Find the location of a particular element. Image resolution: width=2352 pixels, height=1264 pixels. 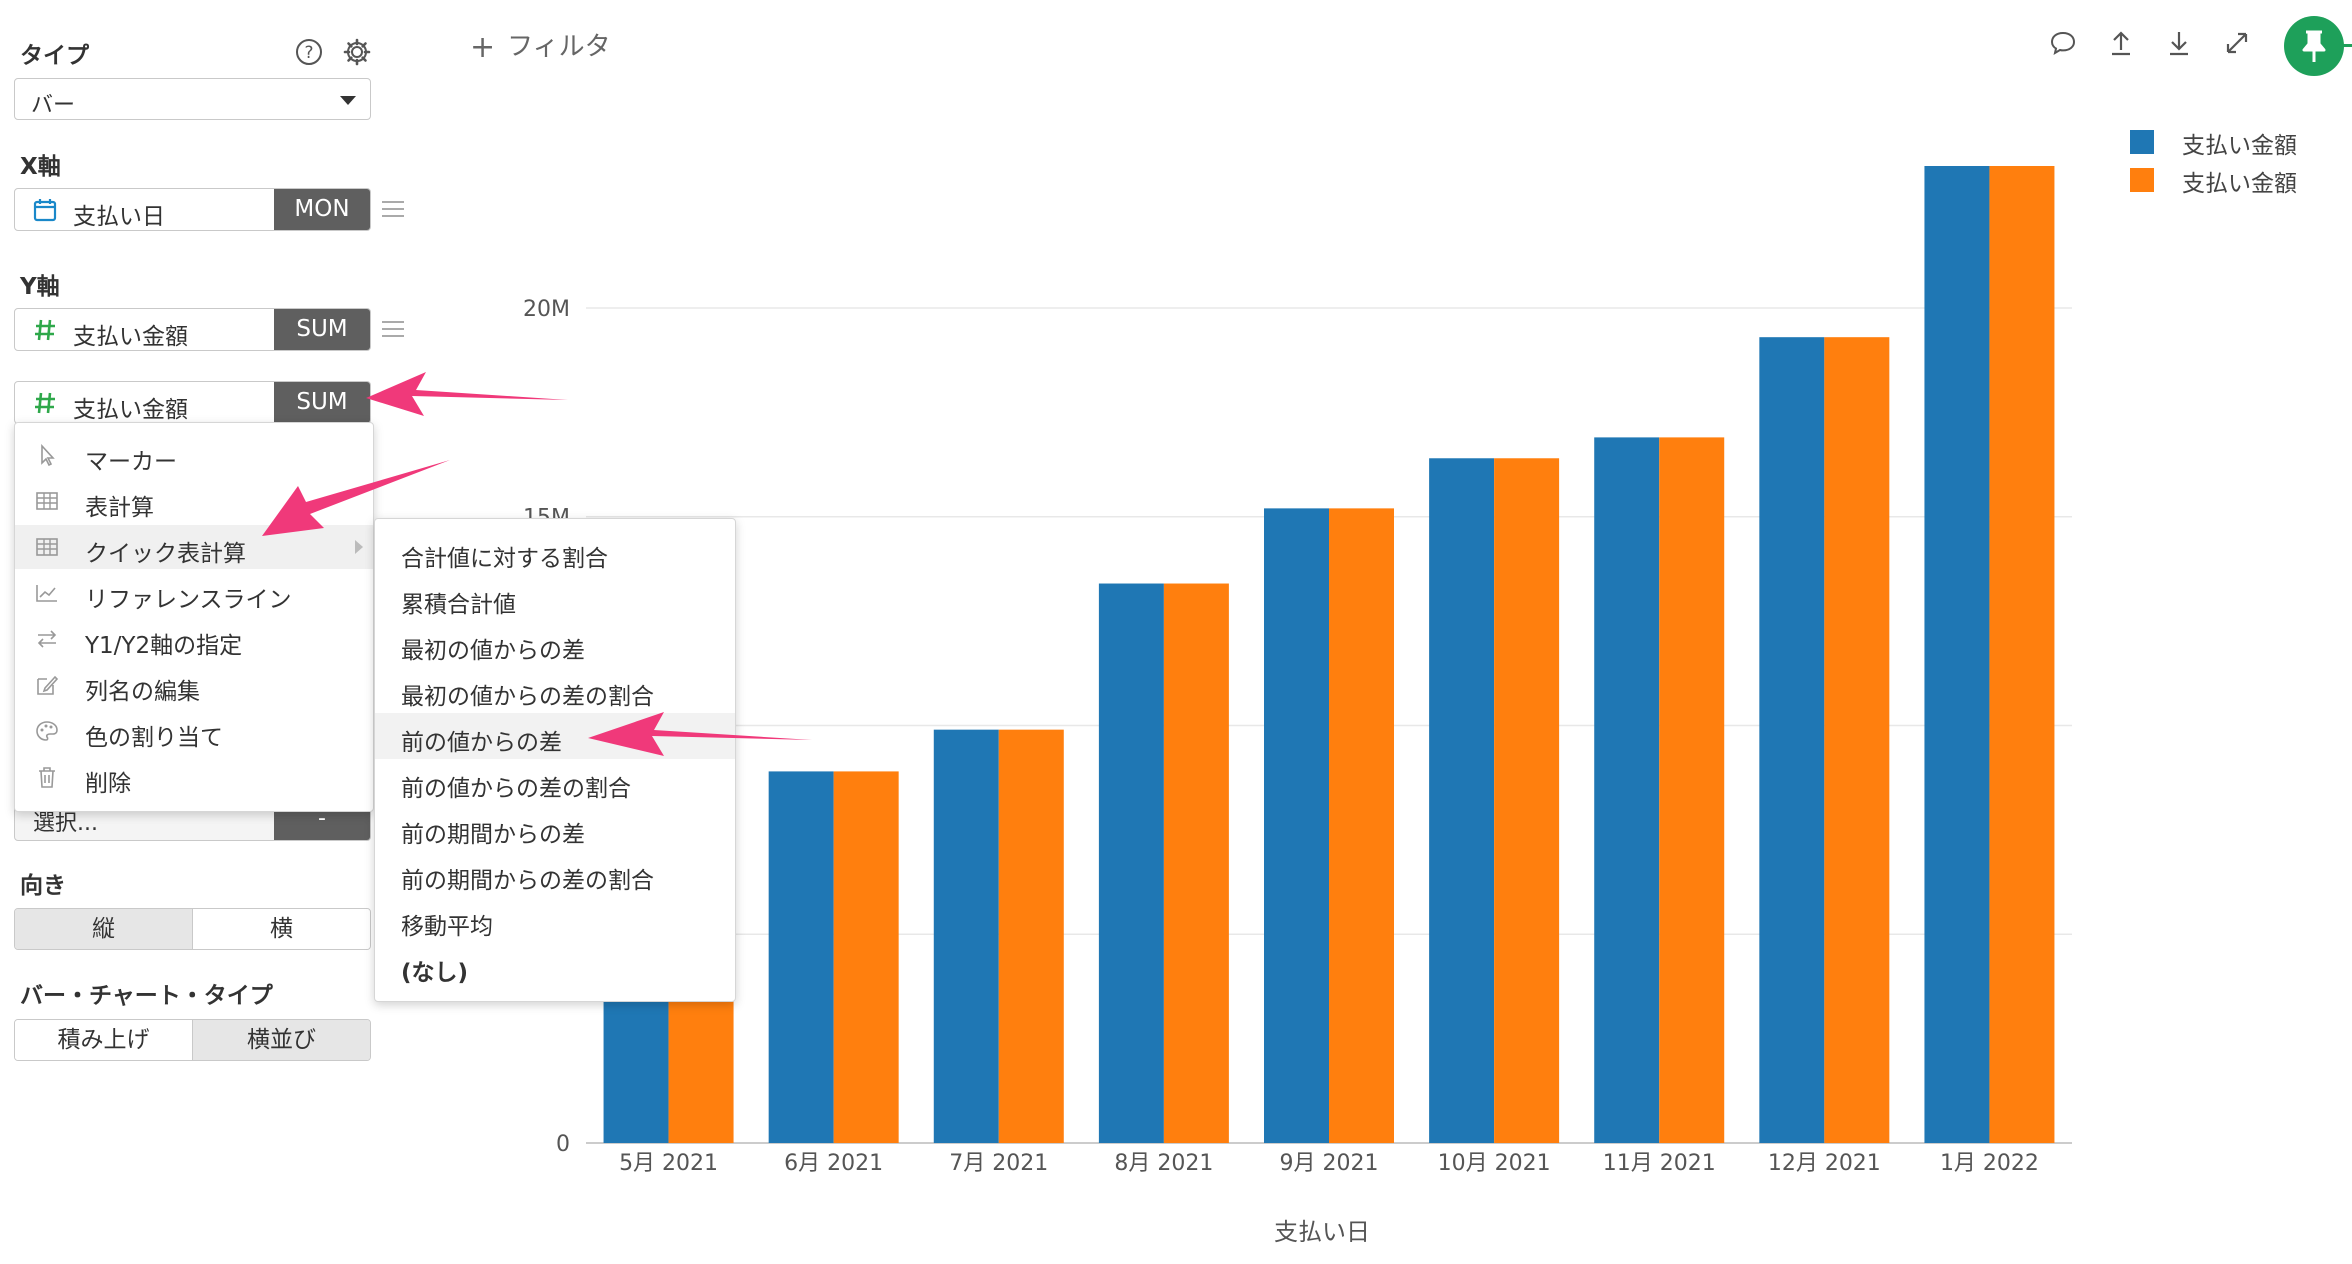

submenu-item-label: 前の期間からの差の割合 is located at coordinates (527, 881).